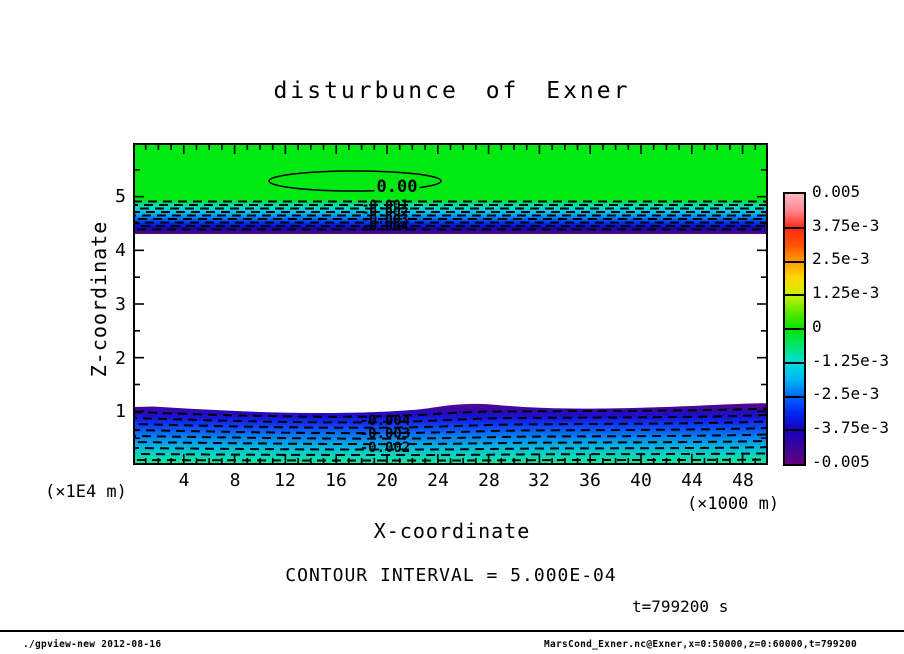 This screenshot has width=904, height=654. I want to click on contour-label-lower: -0.003, so click(385, 434).